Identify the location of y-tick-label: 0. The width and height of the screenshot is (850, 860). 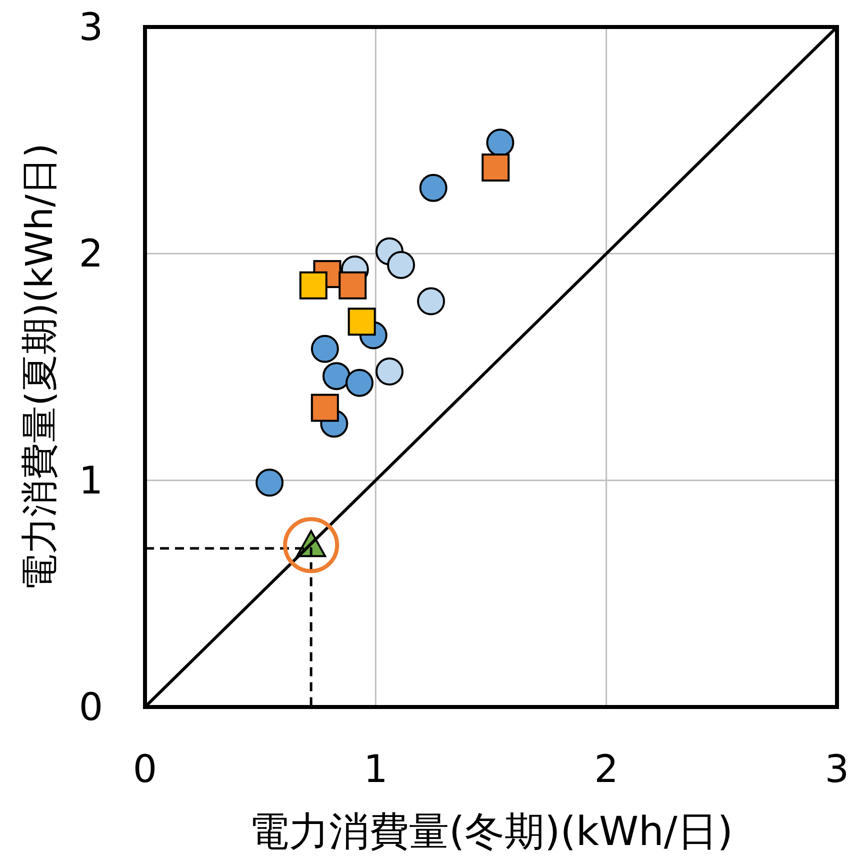
(90, 707).